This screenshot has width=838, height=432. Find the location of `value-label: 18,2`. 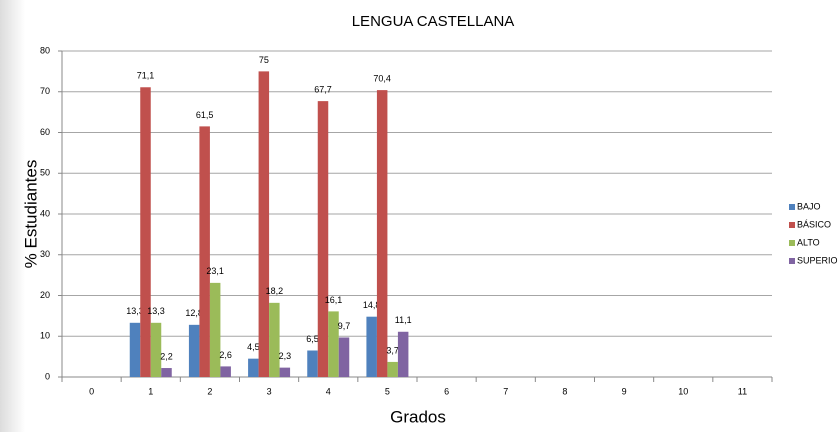

value-label: 18,2 is located at coordinates (275, 291).